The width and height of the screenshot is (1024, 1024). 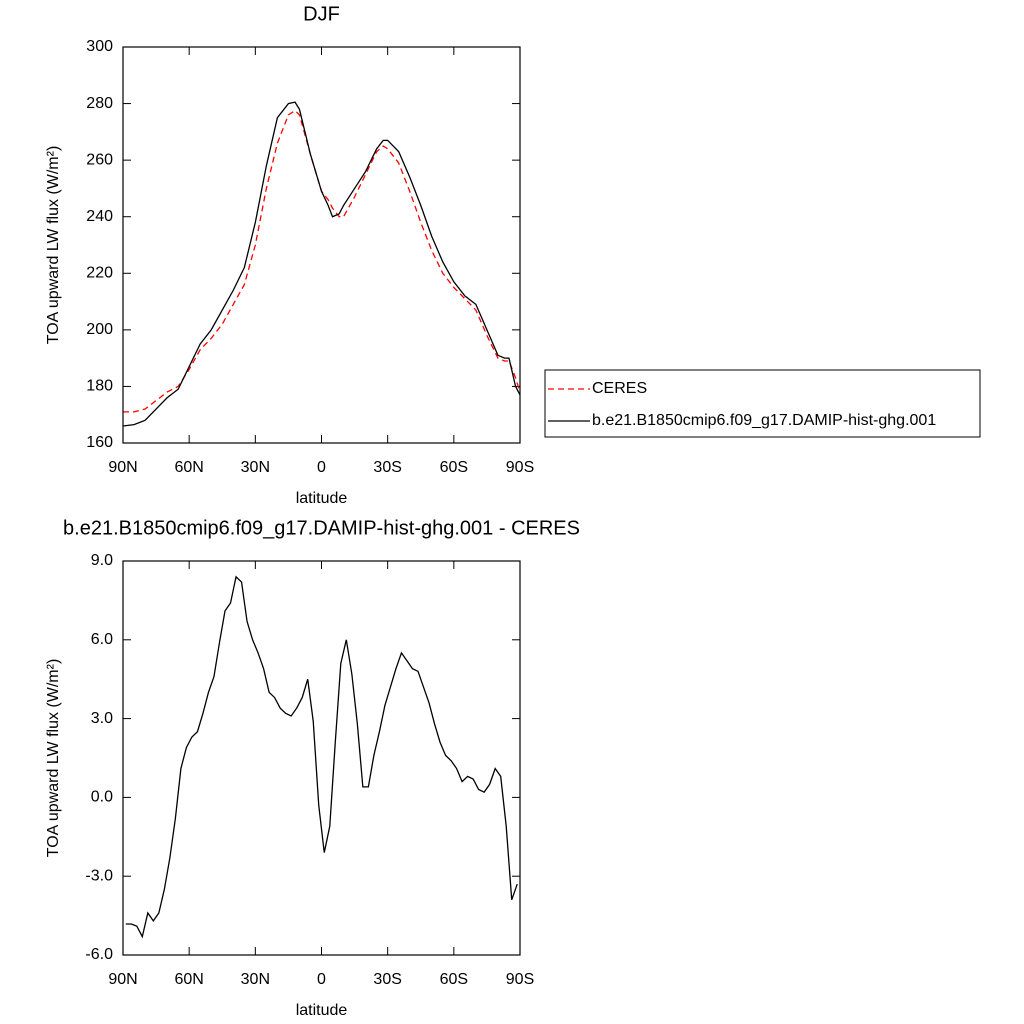 I want to click on y-tick-label: 180, so click(x=99, y=386).